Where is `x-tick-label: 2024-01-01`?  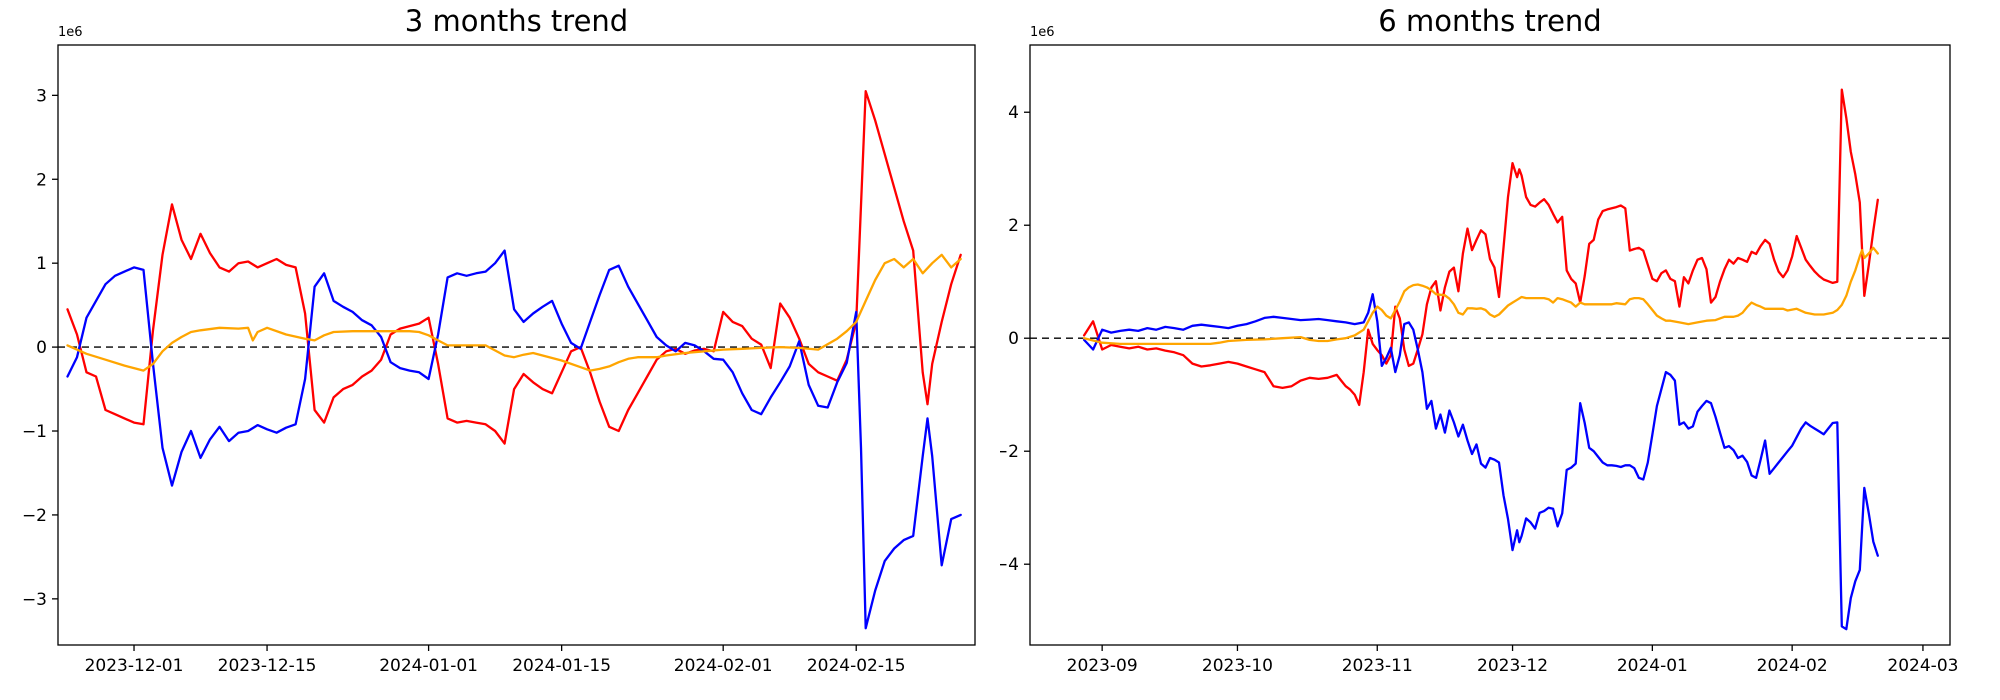 x-tick-label: 2024-01-01 is located at coordinates (428, 666).